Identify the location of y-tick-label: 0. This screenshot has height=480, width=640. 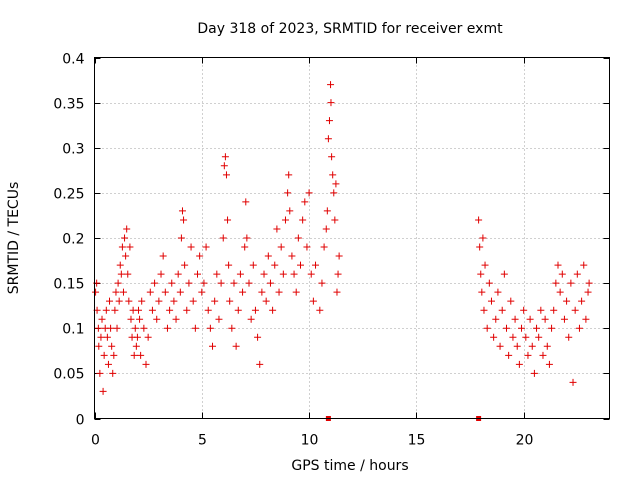
(80, 421).